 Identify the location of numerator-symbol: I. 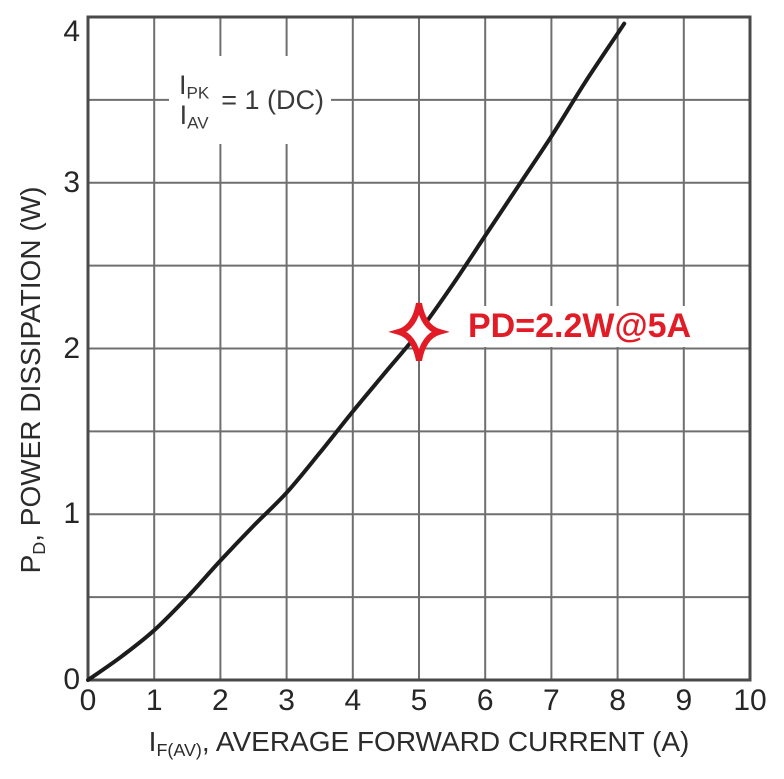
(183, 84).